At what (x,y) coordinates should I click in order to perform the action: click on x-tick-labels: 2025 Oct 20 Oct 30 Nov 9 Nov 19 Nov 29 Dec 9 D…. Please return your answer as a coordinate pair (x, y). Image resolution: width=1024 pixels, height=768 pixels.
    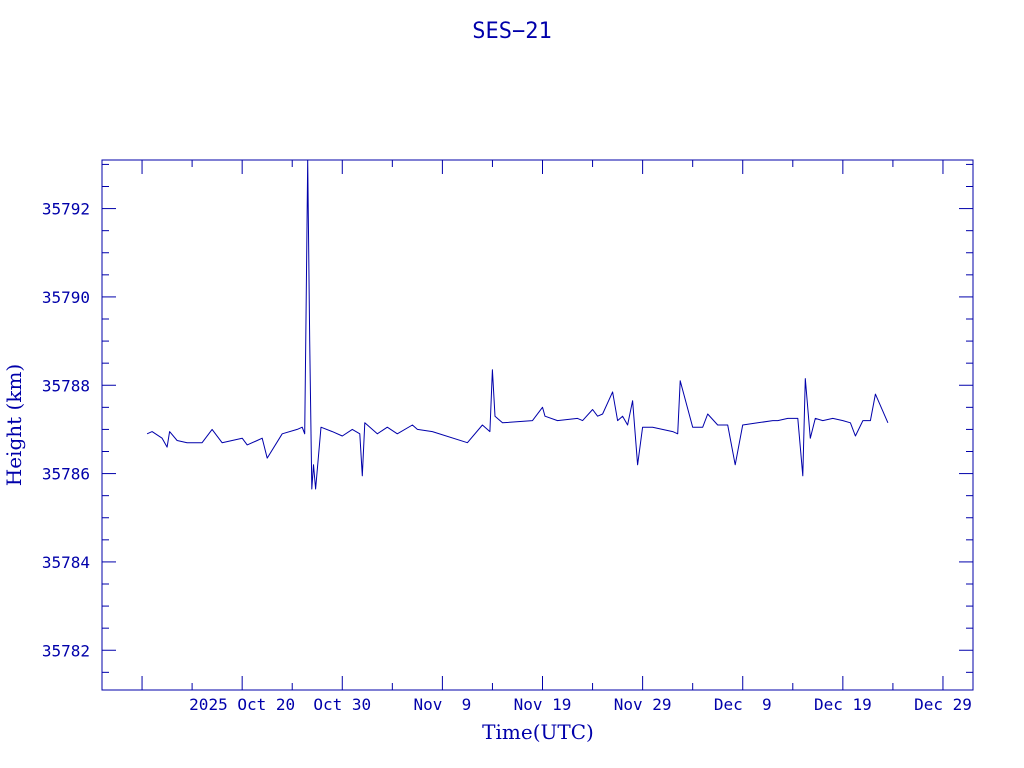
    Looking at the image, I should click on (580, 704).